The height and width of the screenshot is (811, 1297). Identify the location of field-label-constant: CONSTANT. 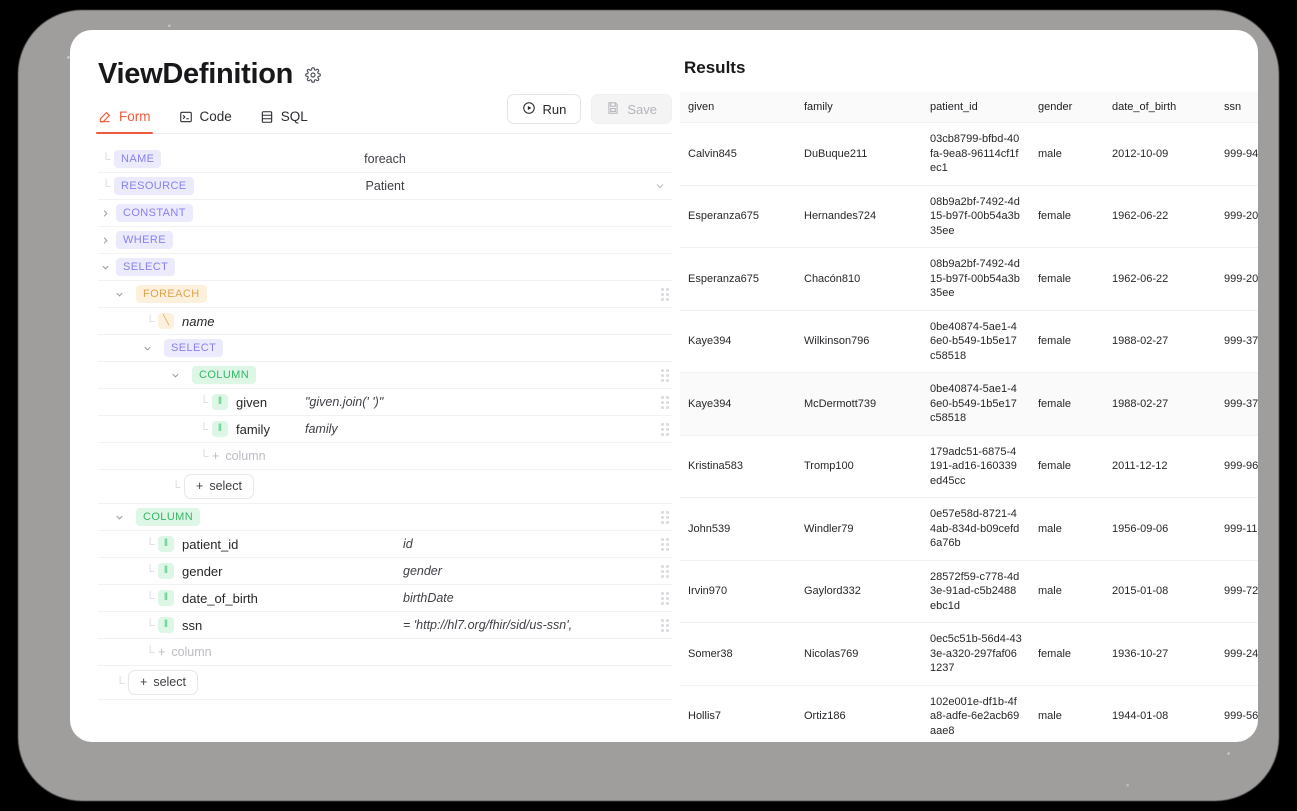
(154, 213).